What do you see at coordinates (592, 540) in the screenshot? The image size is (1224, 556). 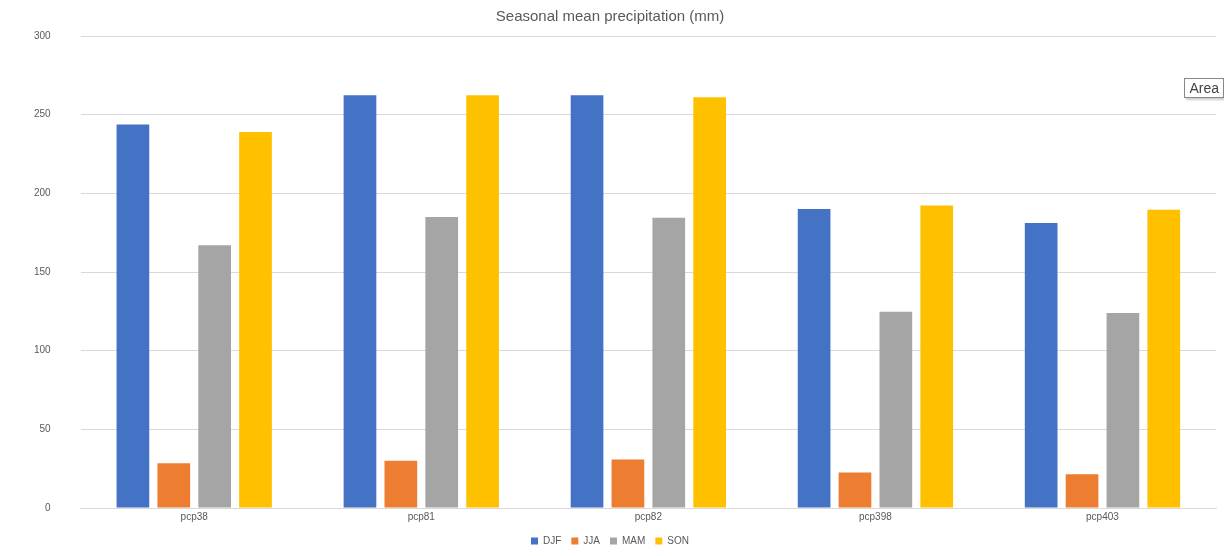 I see `legend-label: JJA` at bounding box center [592, 540].